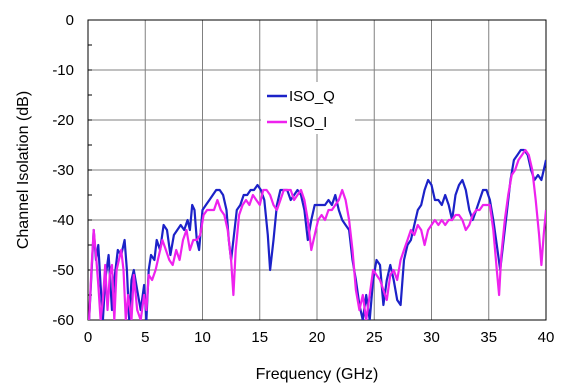 The width and height of the screenshot is (566, 383). I want to click on x-tick-label: 30, so click(431, 337).